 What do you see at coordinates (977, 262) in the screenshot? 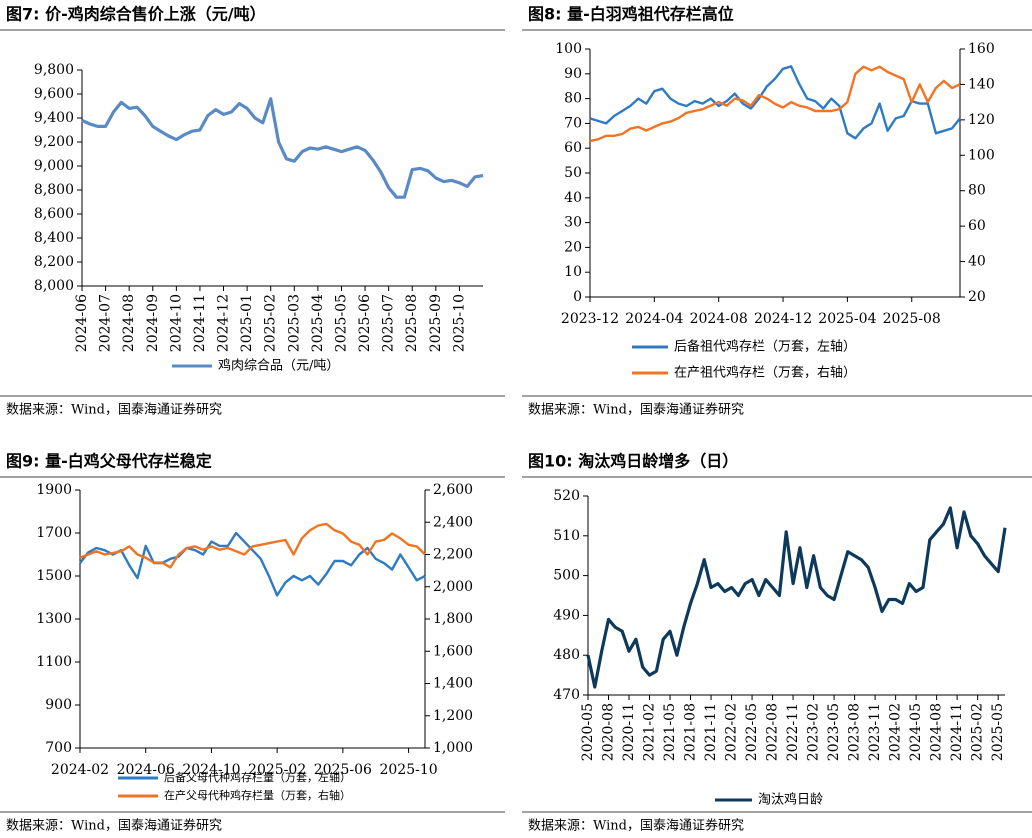
I see `y2-tick-label: 40` at bounding box center [977, 262].